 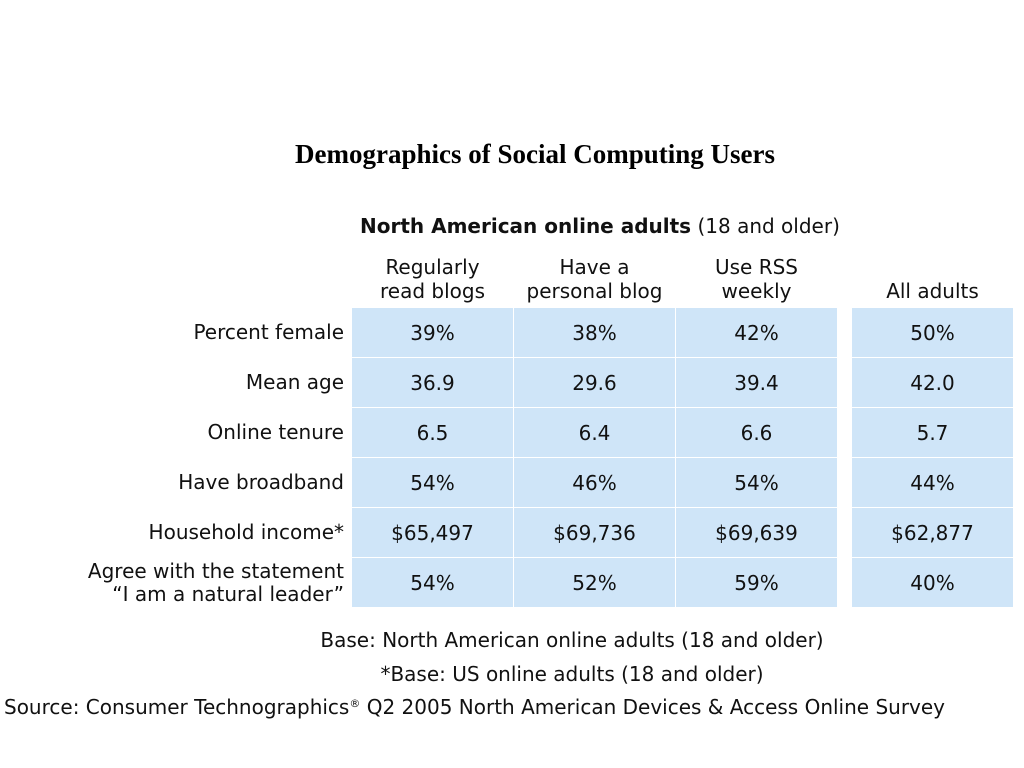 I want to click on table-cell: $62,877, so click(x=932, y=532).